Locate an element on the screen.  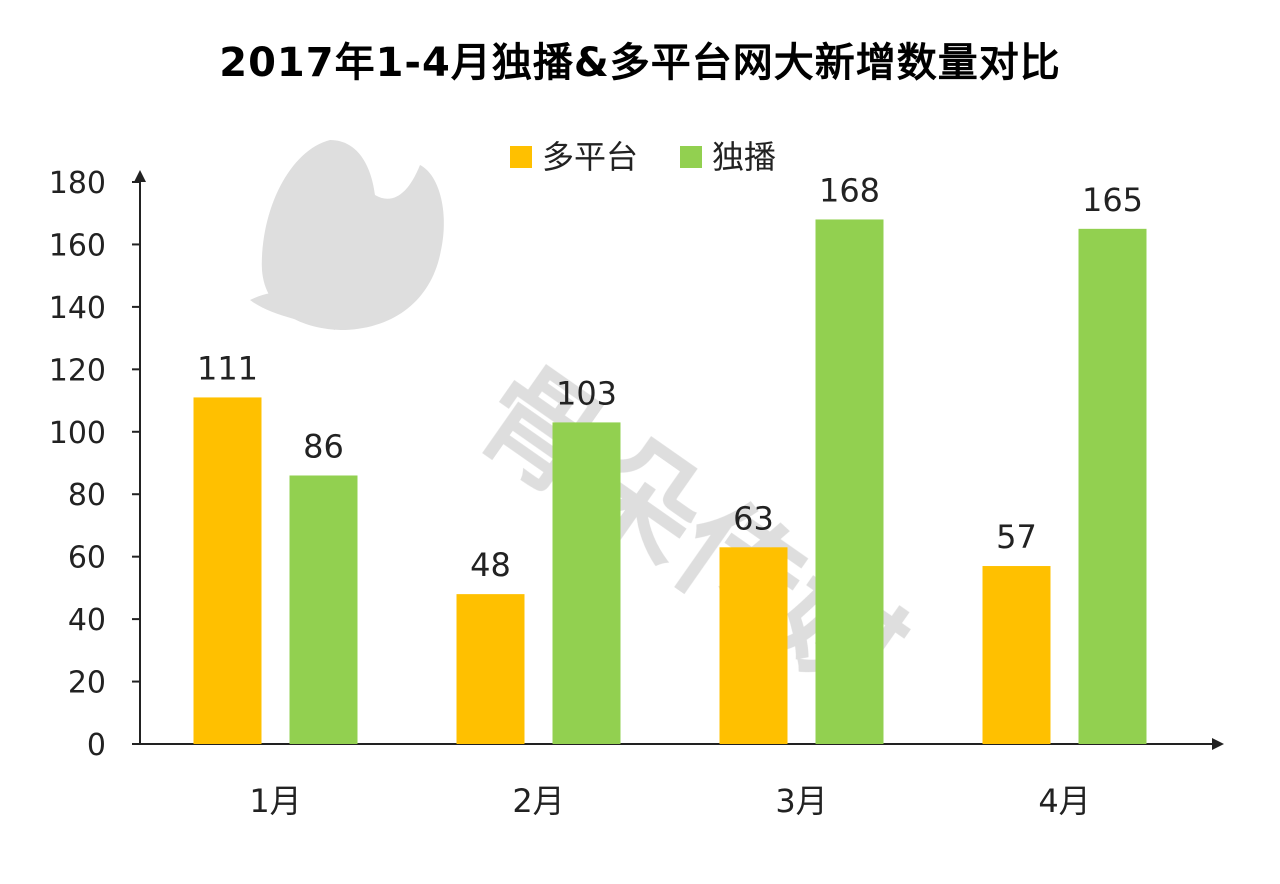
bar-多平台-3月 is located at coordinates (753, 645).